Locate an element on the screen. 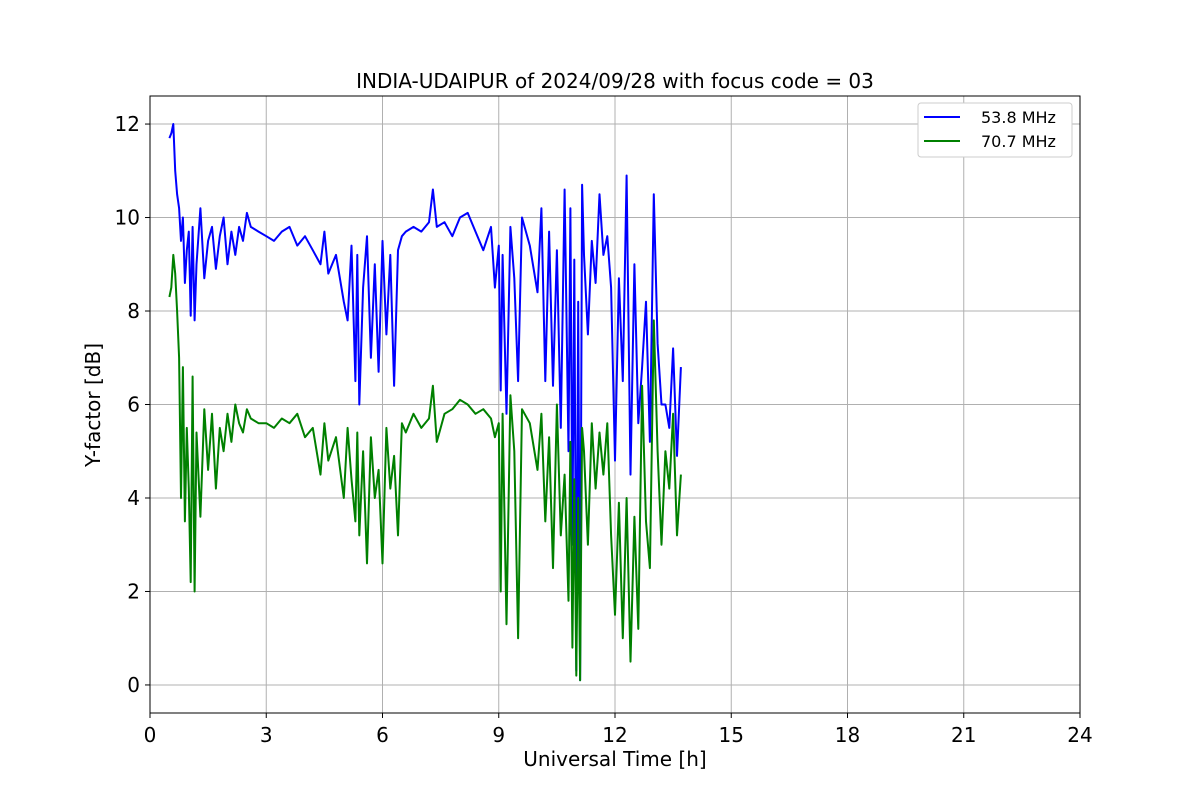 Image resolution: width=1200 pixels, height=800 pixels. x-axis-label: Universal Time [h] is located at coordinates (614, 759).